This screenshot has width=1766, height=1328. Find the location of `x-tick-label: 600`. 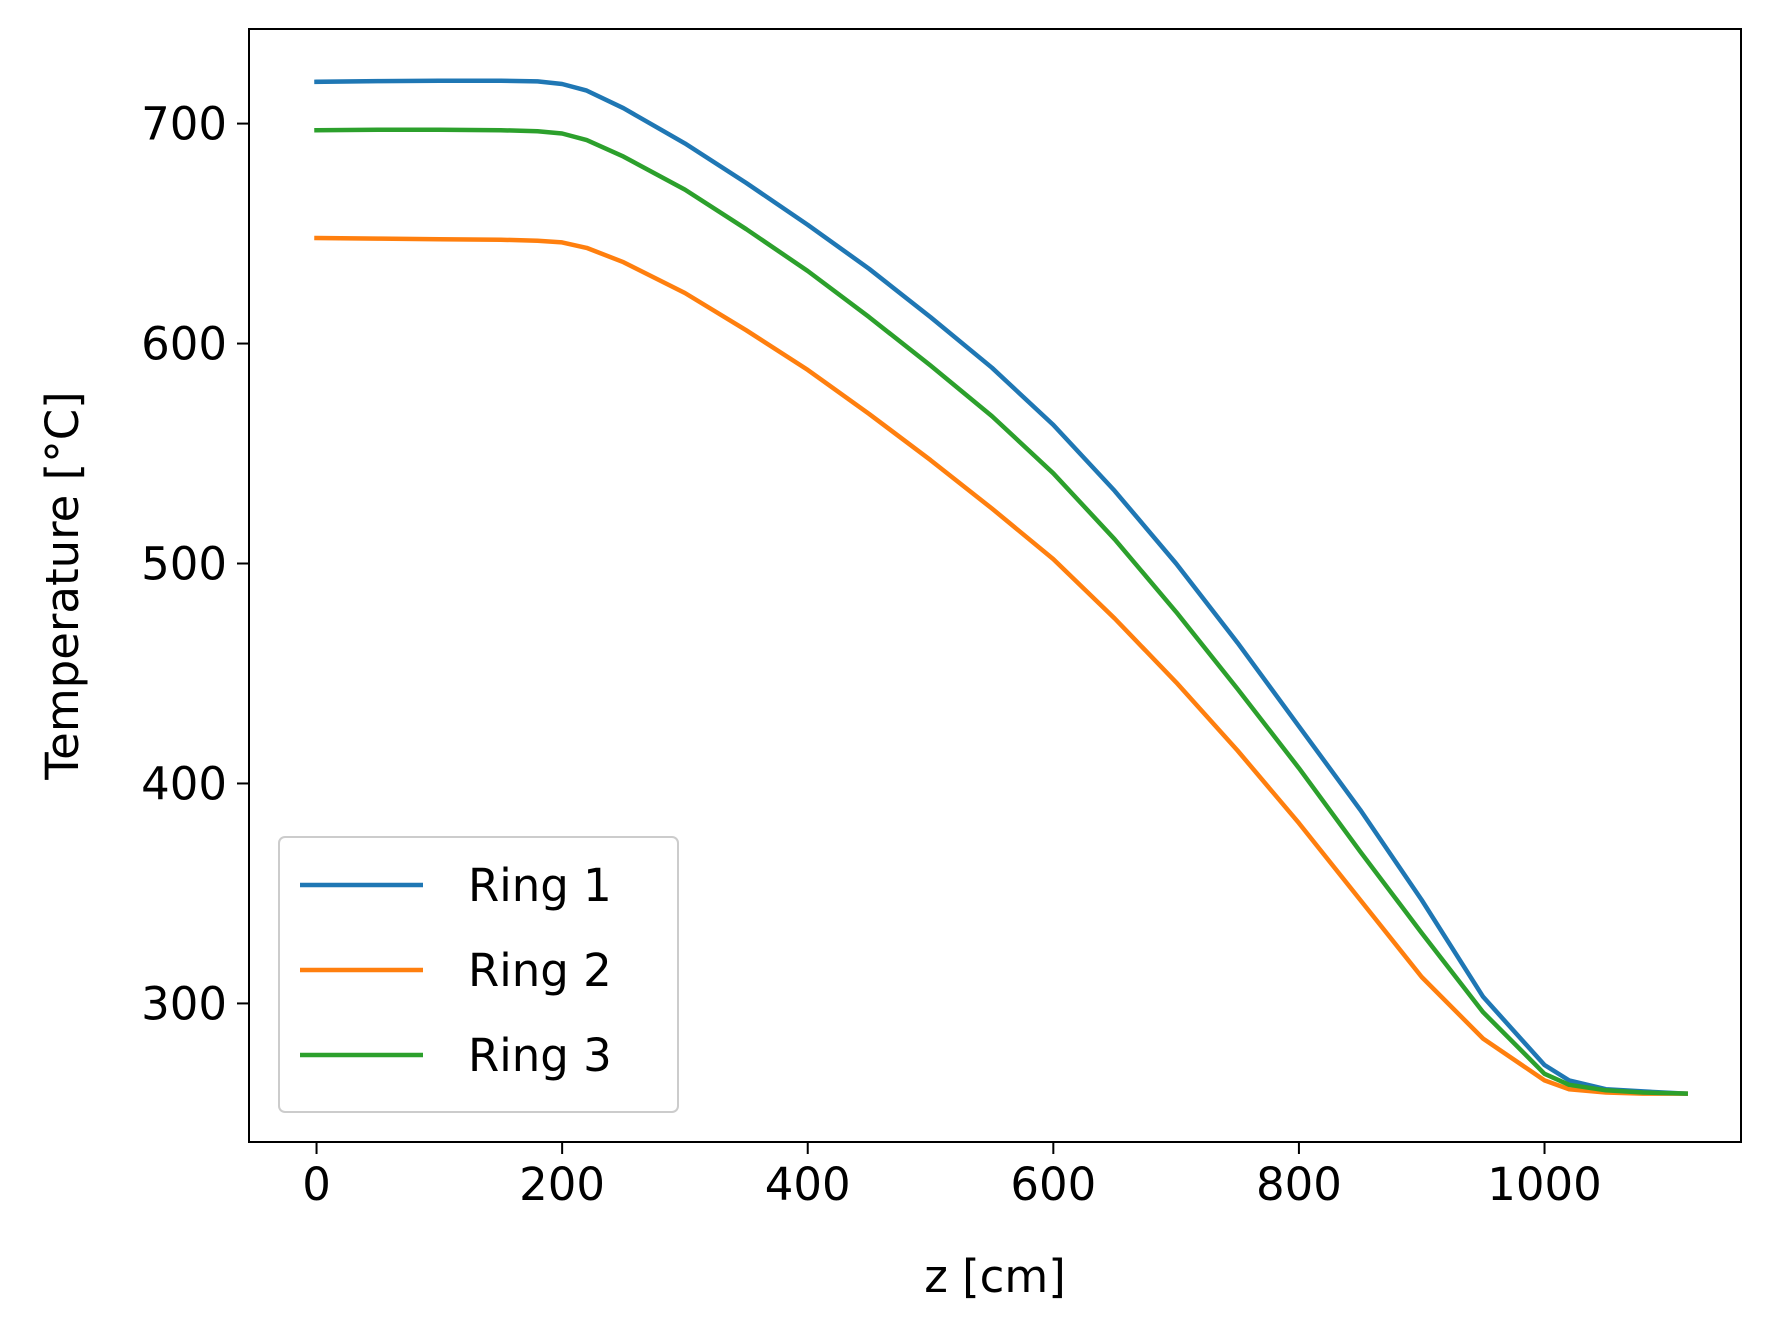

x-tick-label: 600 is located at coordinates (1053, 1184).